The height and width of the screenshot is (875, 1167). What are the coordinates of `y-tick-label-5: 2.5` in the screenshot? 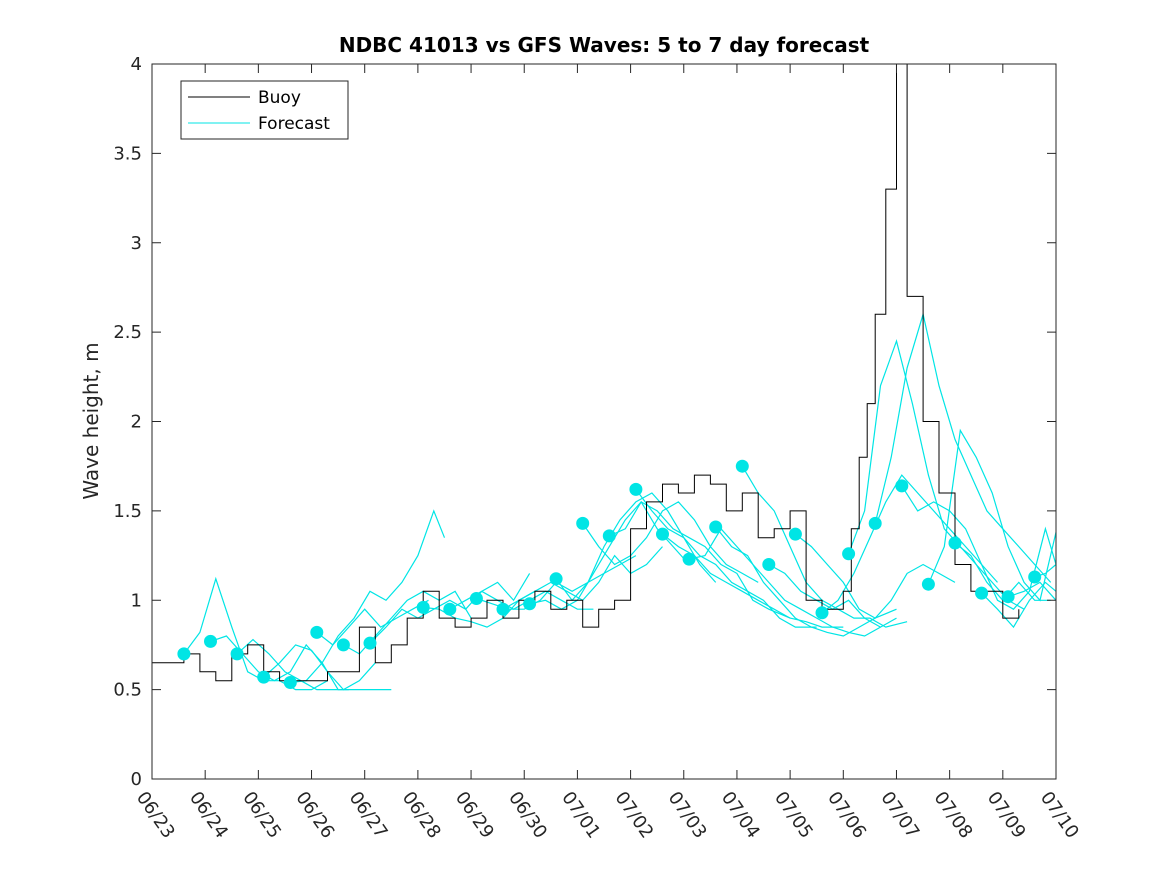 It's located at (127, 332).